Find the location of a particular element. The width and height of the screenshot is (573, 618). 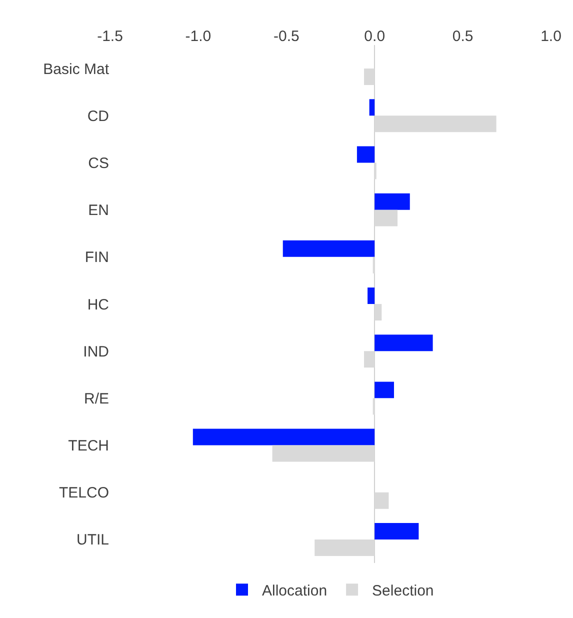

x-tick-label: 1.0 is located at coordinates (551, 36).